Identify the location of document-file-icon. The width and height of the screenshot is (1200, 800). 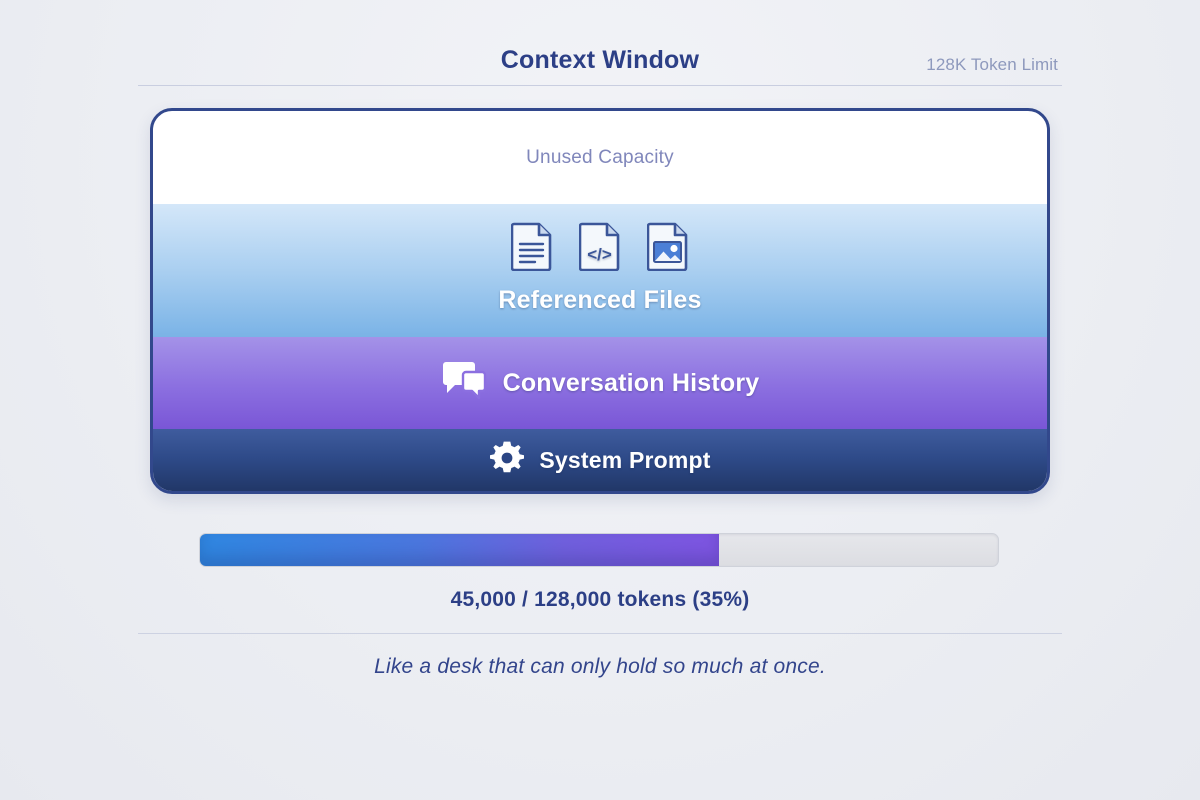
(531, 248).